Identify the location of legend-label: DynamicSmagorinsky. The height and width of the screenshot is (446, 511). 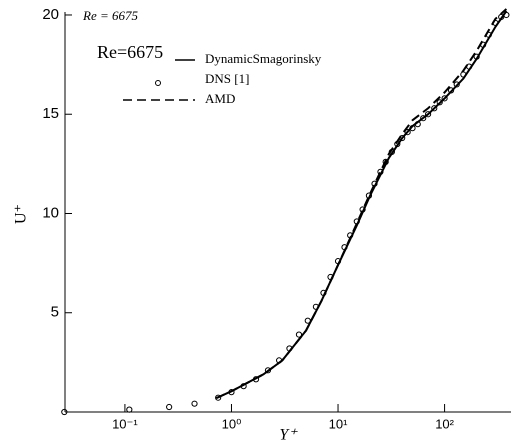
(263, 58).